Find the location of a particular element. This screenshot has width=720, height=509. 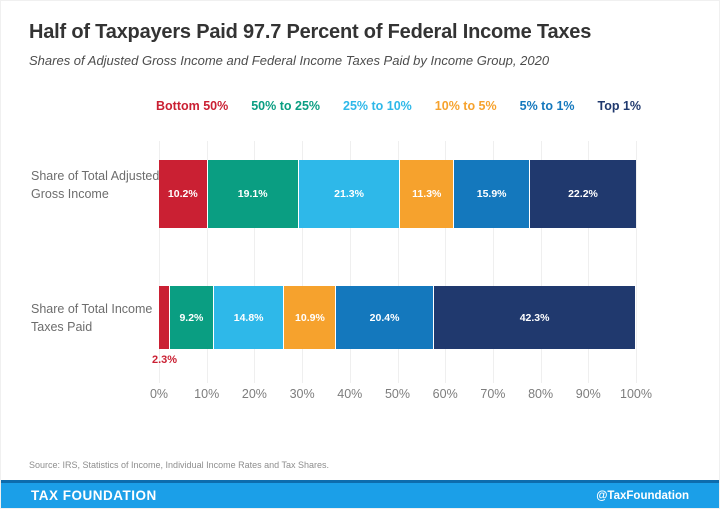

bar-row-agi: 10.2% 19.1% 21.3% 11.3% 15.9% 22.2% is located at coordinates (397, 194).